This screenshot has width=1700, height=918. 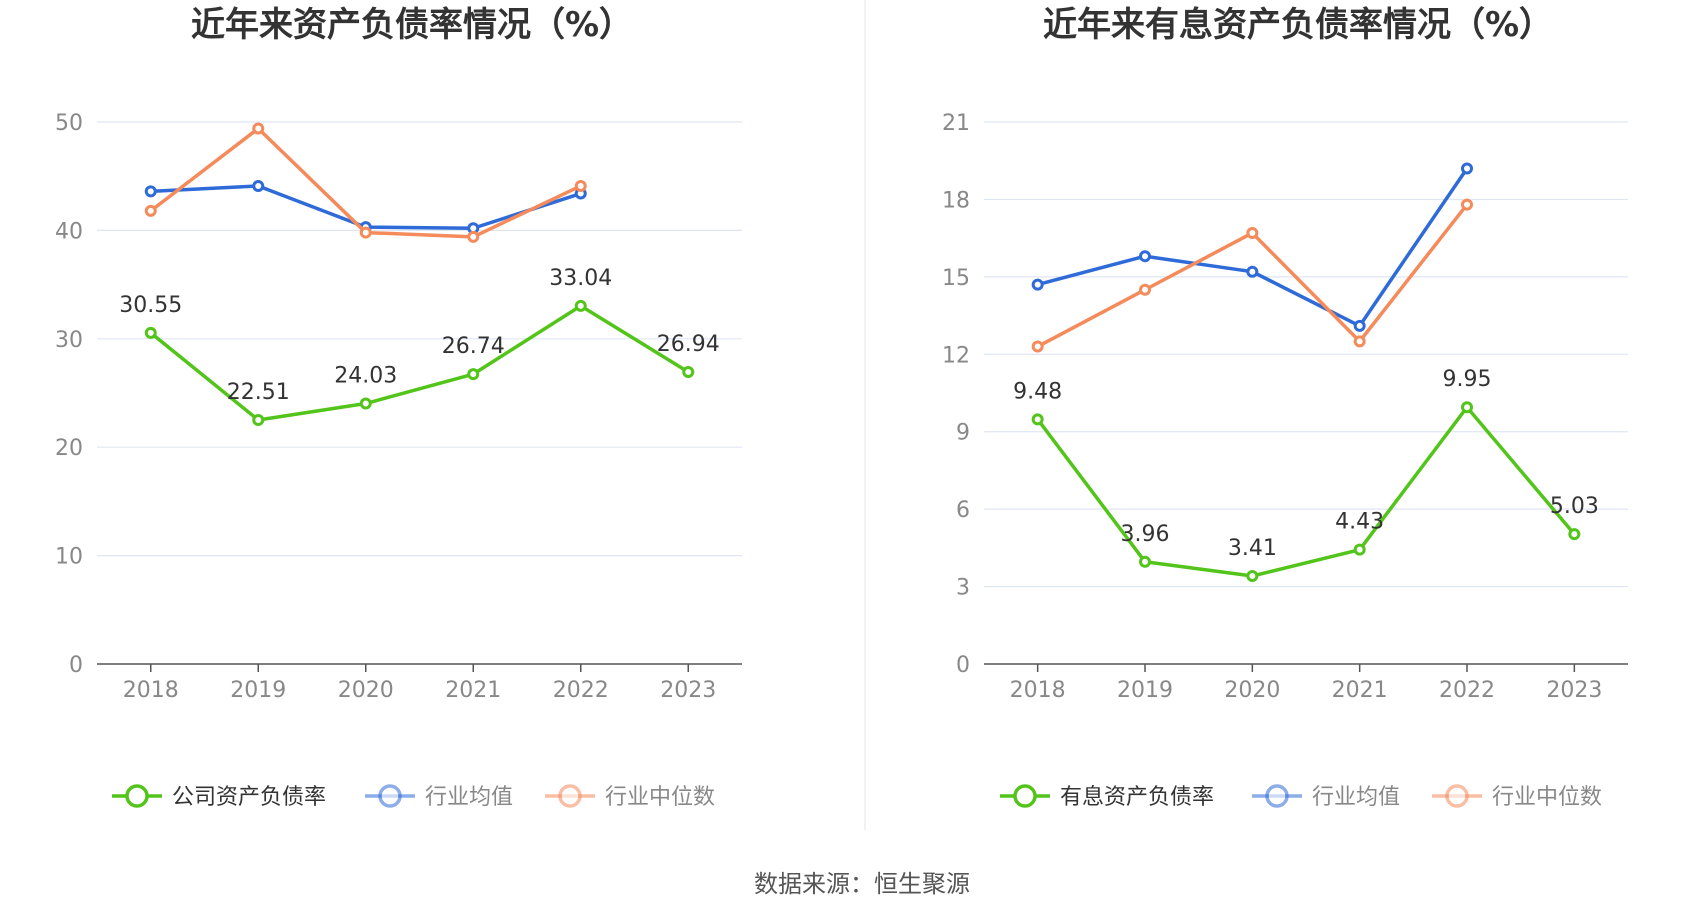 What do you see at coordinates (956, 123) in the screenshot?
I see `y-tick-label: 21` at bounding box center [956, 123].